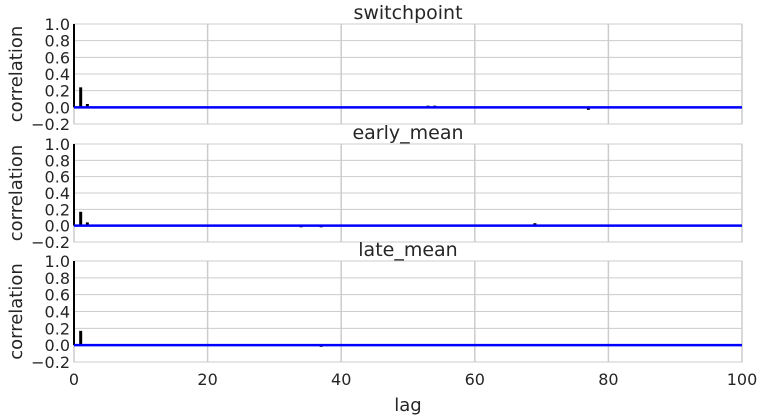 This screenshot has width=763, height=417. I want to click on x-tick-label: 100, so click(742, 379).